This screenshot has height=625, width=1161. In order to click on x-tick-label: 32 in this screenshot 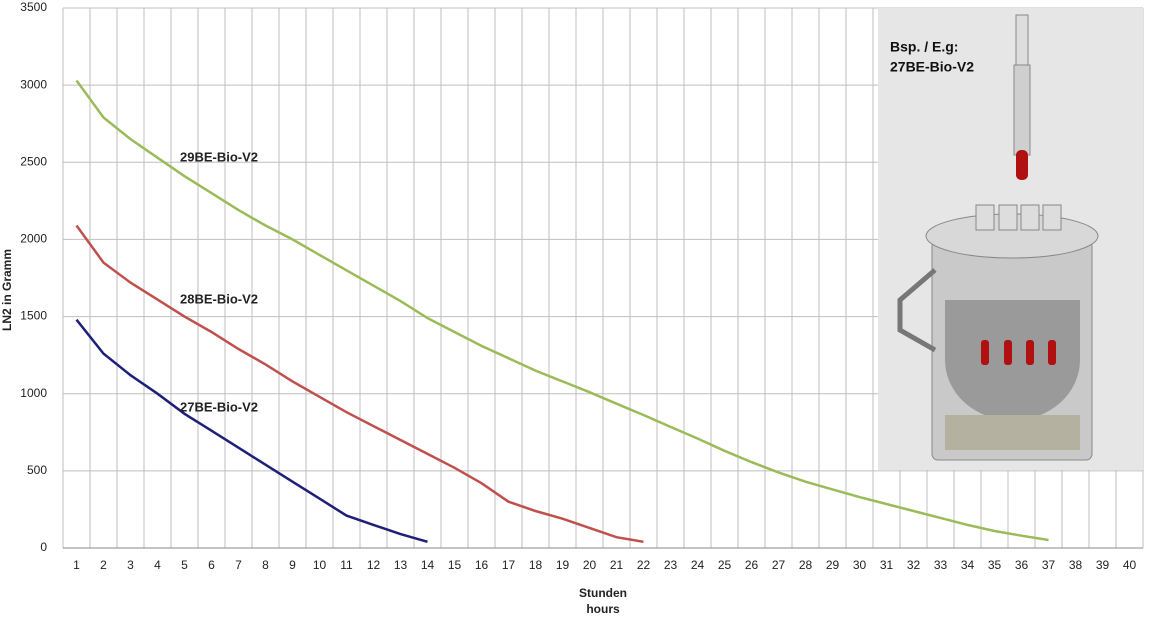, I will do `click(914, 565)`.